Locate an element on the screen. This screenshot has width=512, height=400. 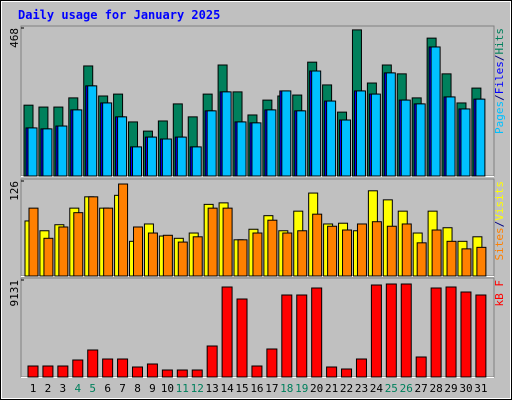
x-tick-label: 17 is located at coordinates (271, 388).